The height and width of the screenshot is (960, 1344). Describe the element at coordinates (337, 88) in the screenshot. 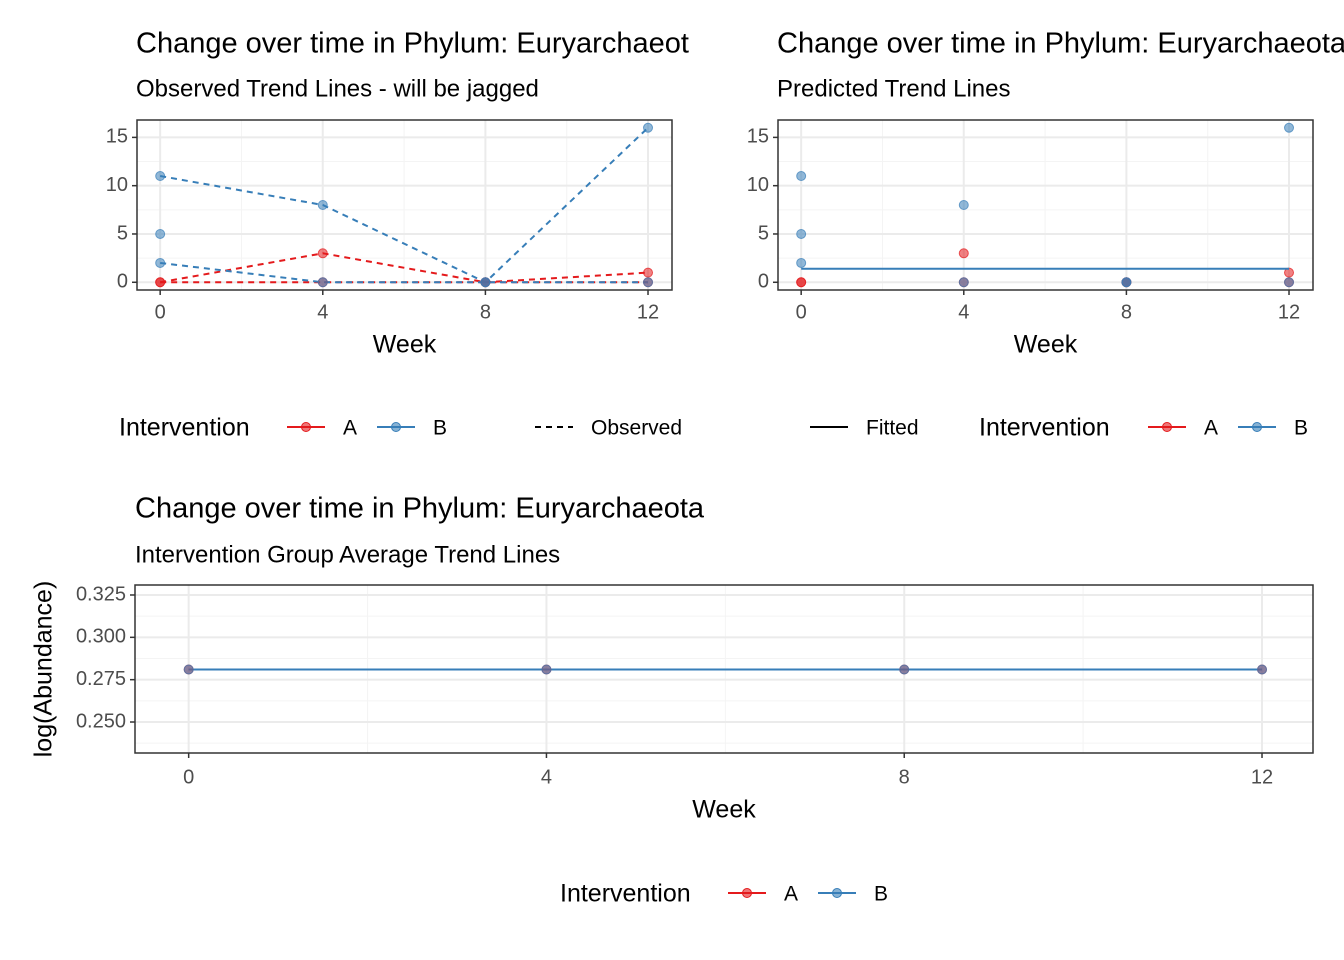

I see `chart-subtitle: Observed Trend Lines - will be jagged` at that location.